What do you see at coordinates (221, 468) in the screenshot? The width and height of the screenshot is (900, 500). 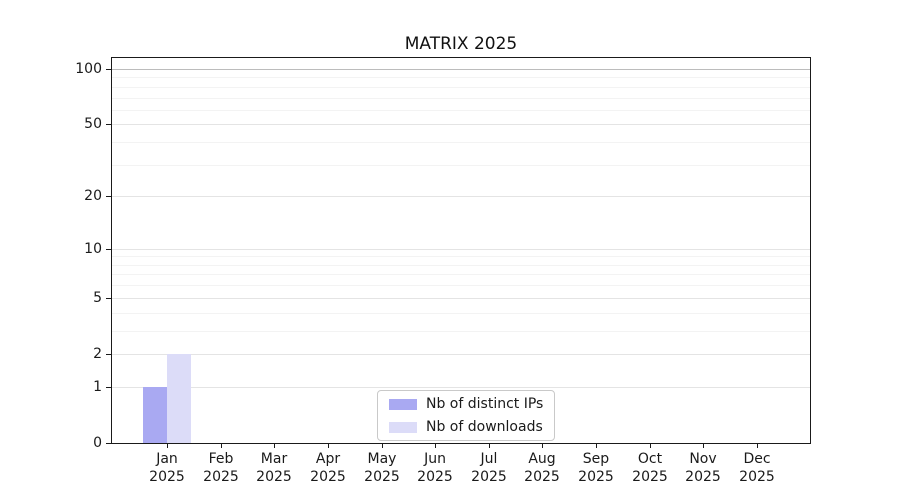 I see `x-tick-label-feb: Feb 2025` at bounding box center [221, 468].